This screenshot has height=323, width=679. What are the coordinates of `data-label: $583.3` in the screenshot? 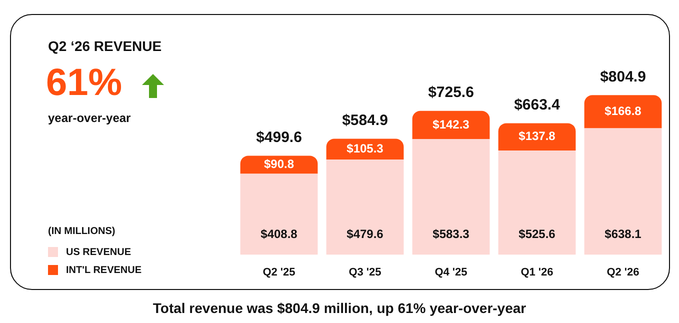 It's located at (451, 234).